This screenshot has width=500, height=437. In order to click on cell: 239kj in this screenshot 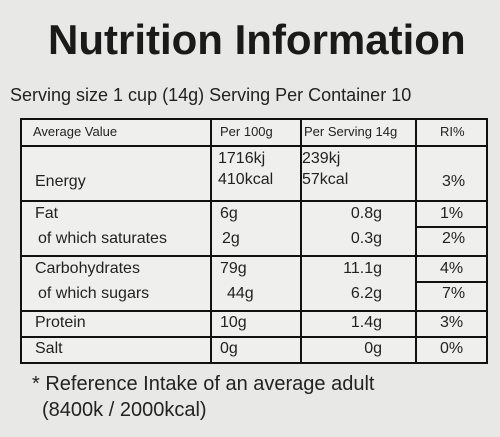, I will do `click(321, 158)`.